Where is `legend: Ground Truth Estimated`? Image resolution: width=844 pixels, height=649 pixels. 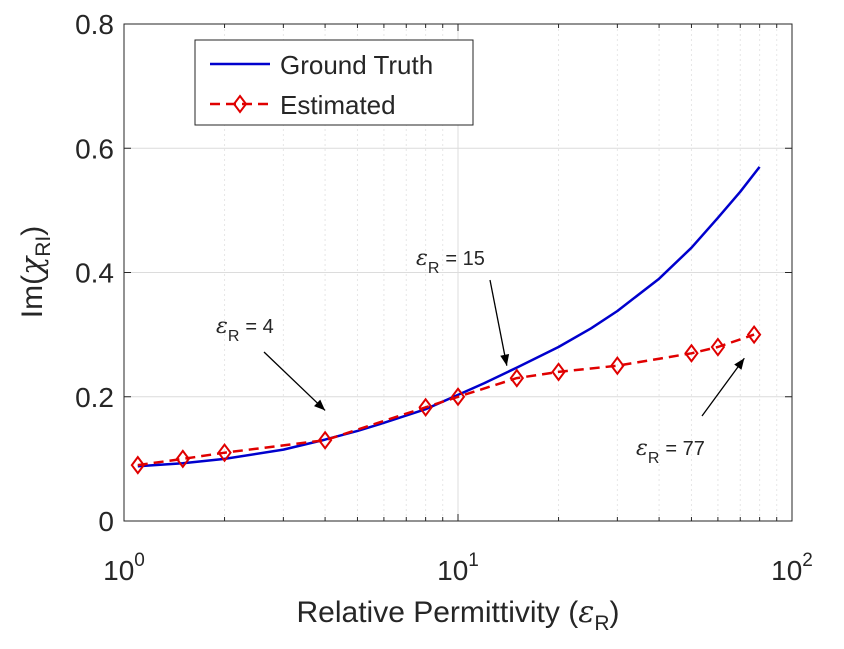
legend: Ground Truth Estimated is located at coordinates (334, 82).